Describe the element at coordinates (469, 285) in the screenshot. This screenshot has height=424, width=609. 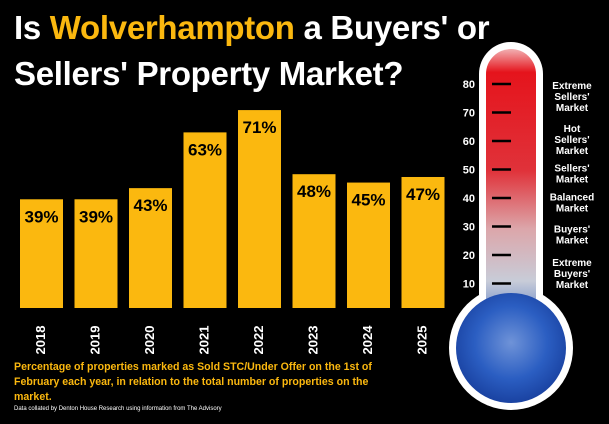
I see `gauge-tick-label: 10` at that location.